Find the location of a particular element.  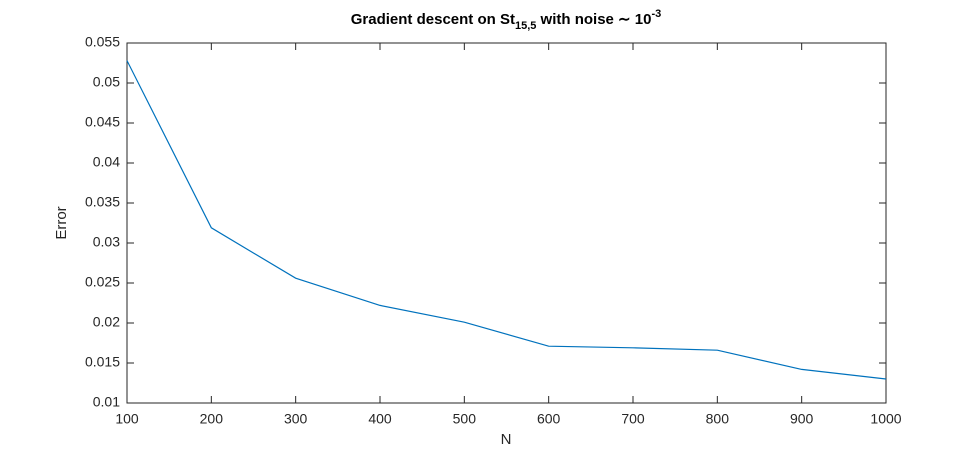

x-tick-label: 100 is located at coordinates (127, 419).